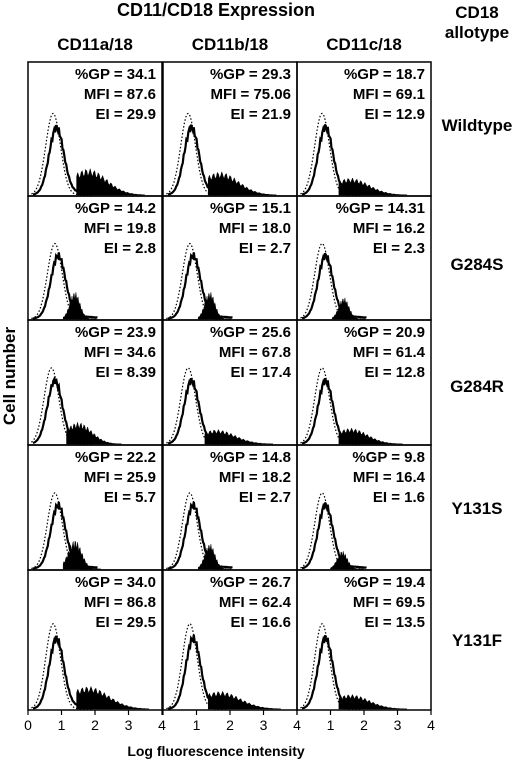 The width and height of the screenshot is (520, 767). What do you see at coordinates (113, 697) in the screenshot?
I see `positive-histogram-y131f-cd11a` at bounding box center [113, 697].